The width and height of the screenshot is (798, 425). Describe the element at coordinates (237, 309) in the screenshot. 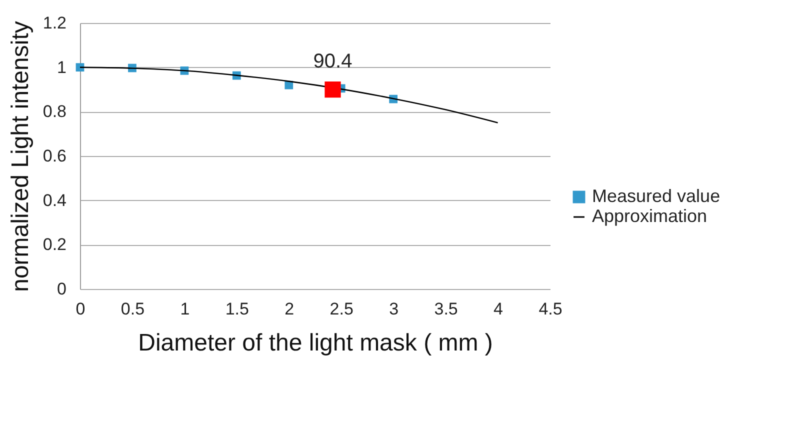

I see `x-tick-label: 1.5` at that location.